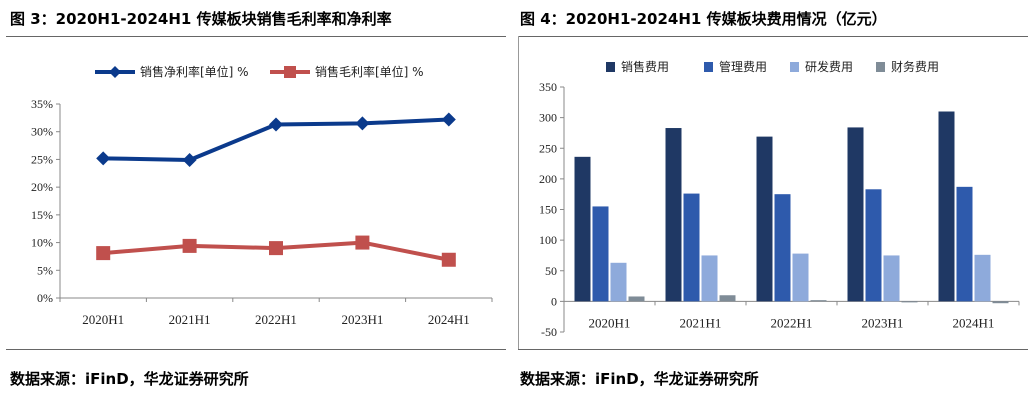 Image resolution: width=1032 pixels, height=400 pixels. What do you see at coordinates (45, 270) in the screenshot?
I see `y-tick-label: 5%` at bounding box center [45, 270].